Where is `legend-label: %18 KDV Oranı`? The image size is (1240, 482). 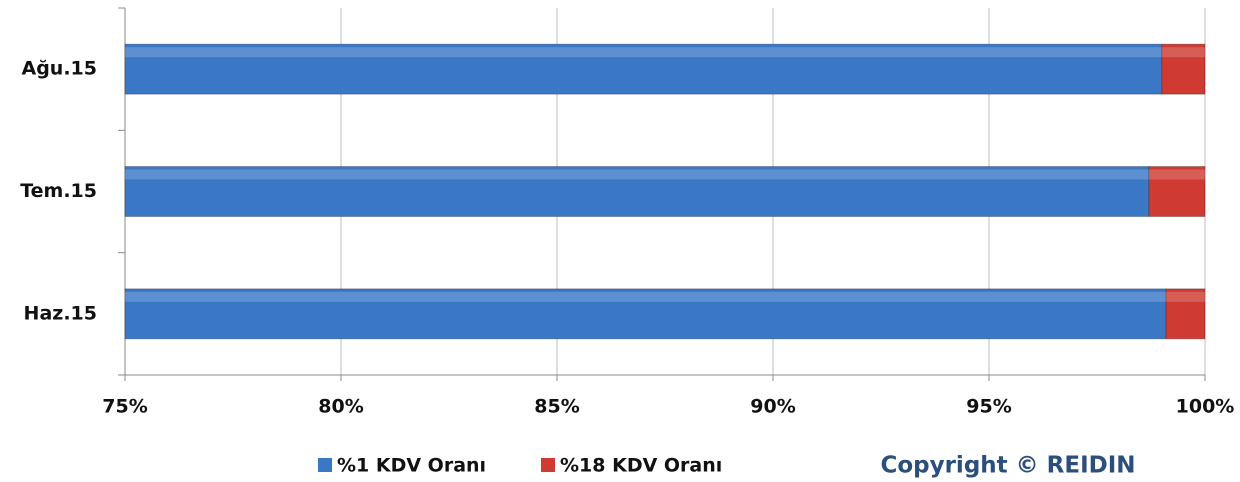
legend-label: %18 KDV Oranı is located at coordinates (641, 466).